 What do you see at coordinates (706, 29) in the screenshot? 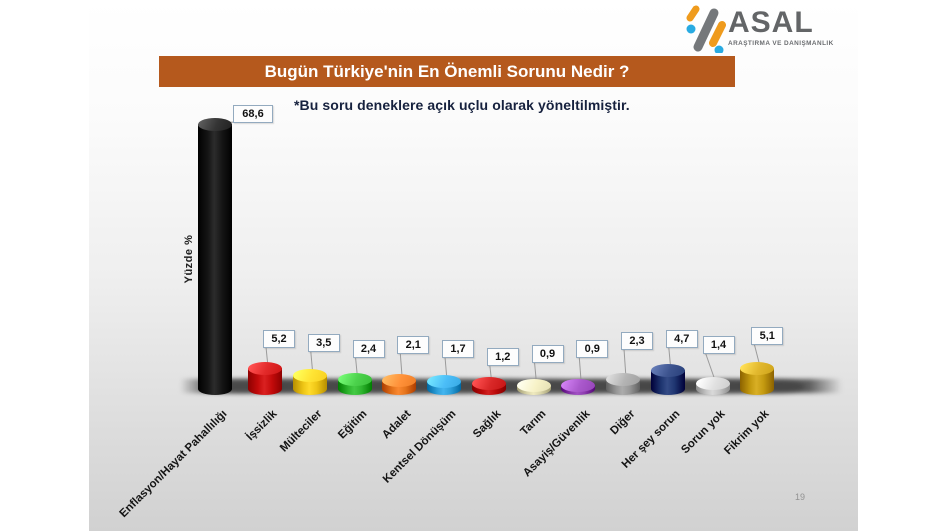
I see `asal-logo-icon` at bounding box center [706, 29].